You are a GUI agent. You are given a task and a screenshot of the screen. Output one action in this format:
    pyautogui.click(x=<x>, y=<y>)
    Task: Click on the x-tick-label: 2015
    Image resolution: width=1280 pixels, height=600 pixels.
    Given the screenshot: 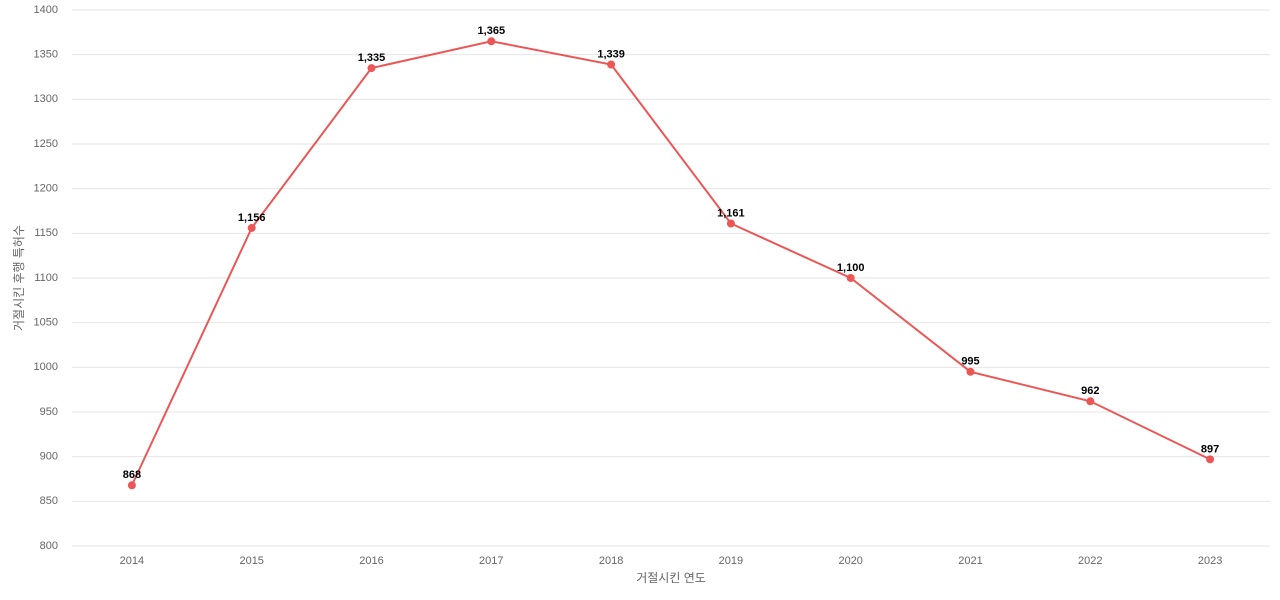 What is the action you would take?
    pyautogui.click(x=251, y=561)
    